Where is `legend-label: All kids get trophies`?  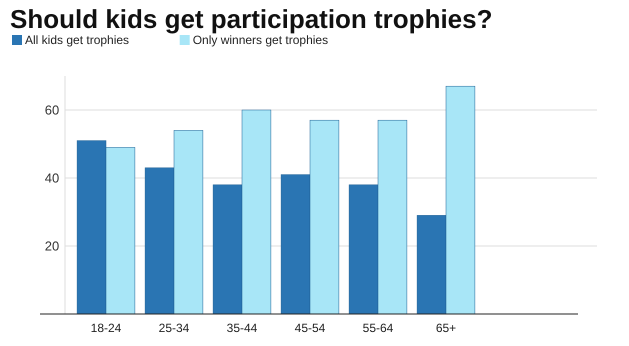 legend-label: All kids get trophies is located at coordinates (77, 40).